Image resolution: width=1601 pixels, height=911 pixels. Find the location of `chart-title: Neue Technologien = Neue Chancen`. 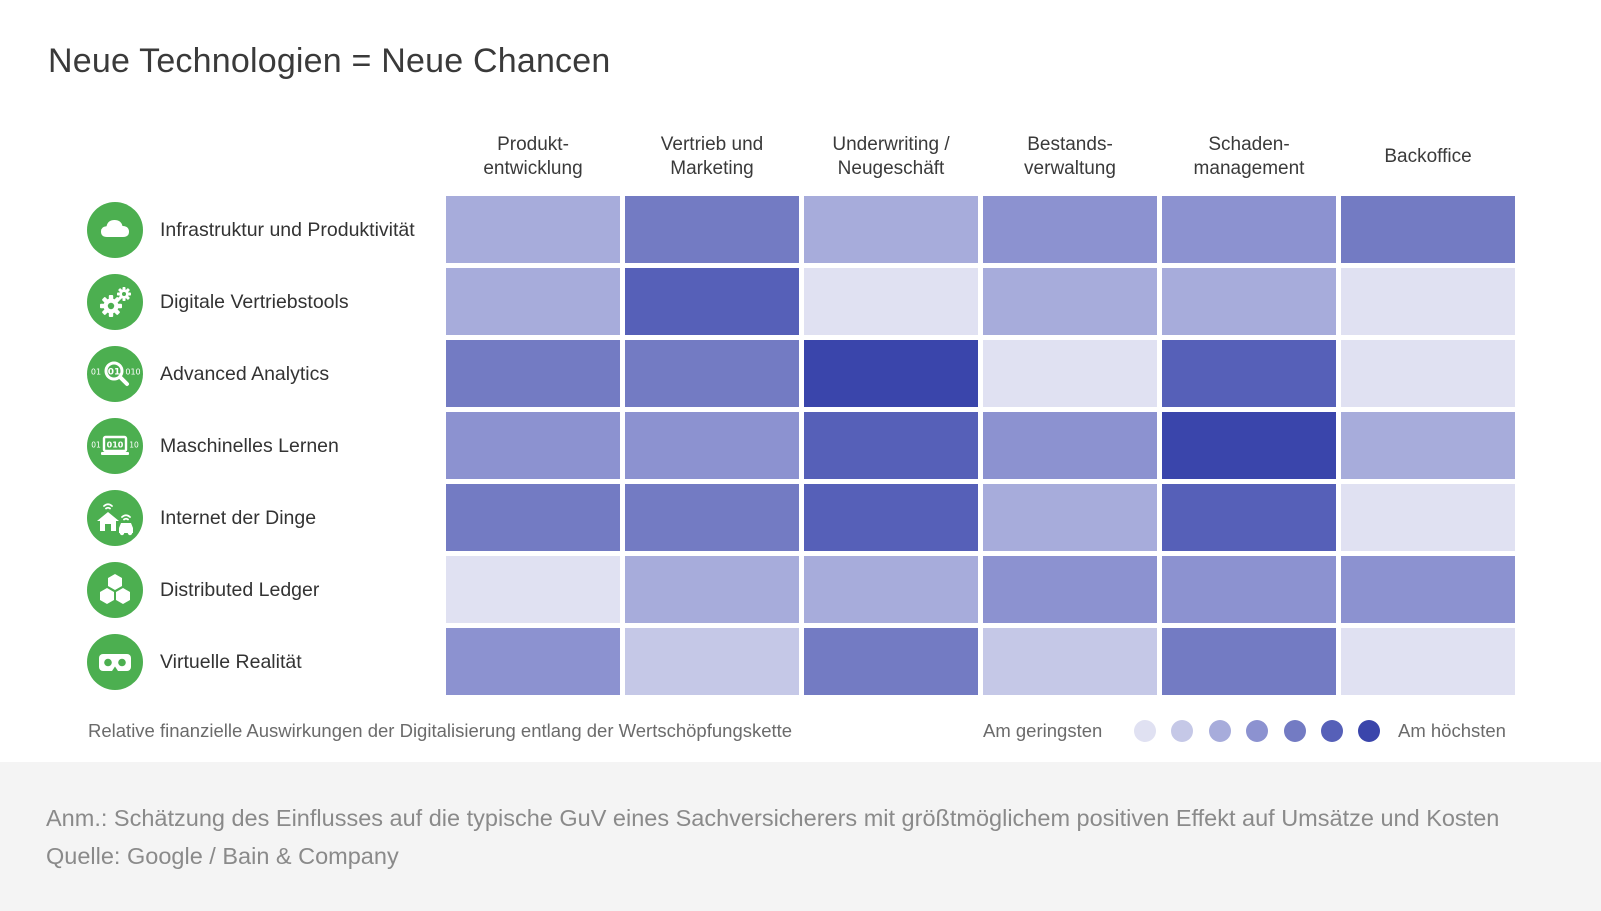

chart-title: Neue Technologien = Neue Chancen is located at coordinates (329, 61).